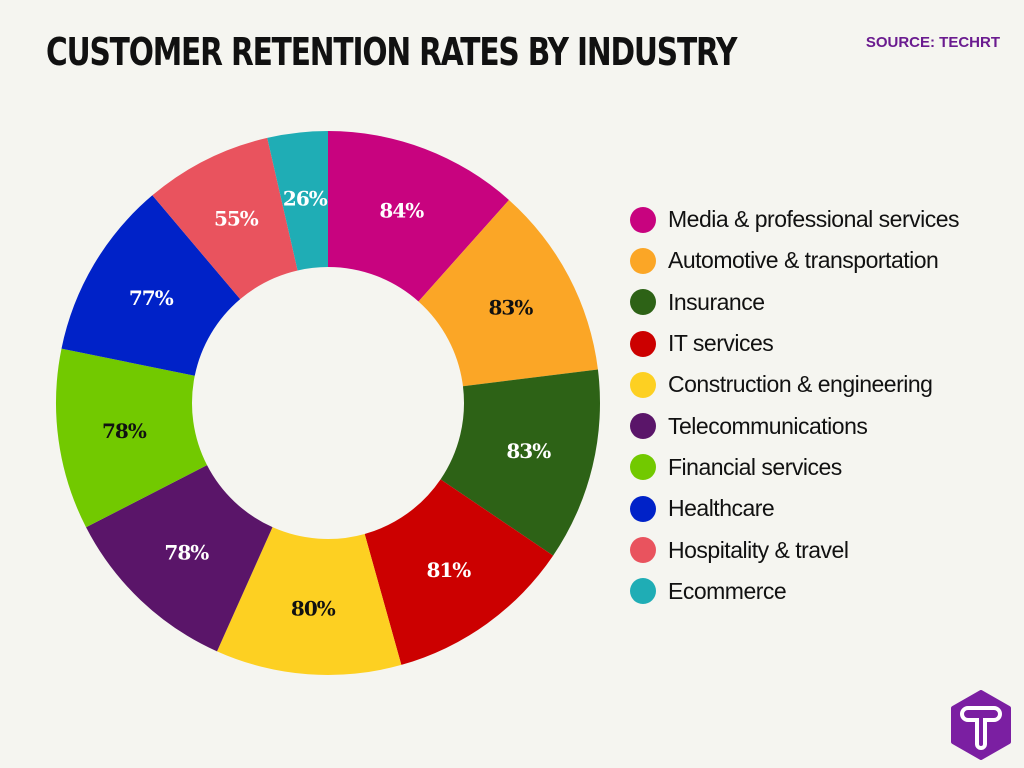 Image resolution: width=1024 pixels, height=768 pixels. What do you see at coordinates (755, 466) in the screenshot?
I see `legend-label: Financial services` at bounding box center [755, 466].